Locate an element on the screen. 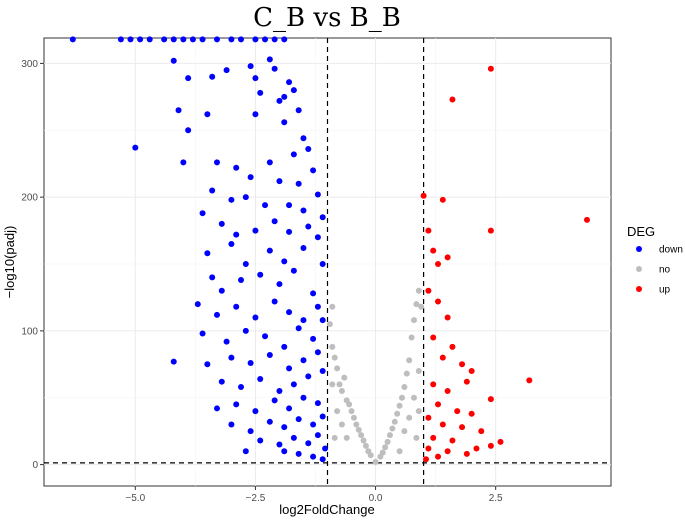  legend-key-no is located at coordinates (639, 269).